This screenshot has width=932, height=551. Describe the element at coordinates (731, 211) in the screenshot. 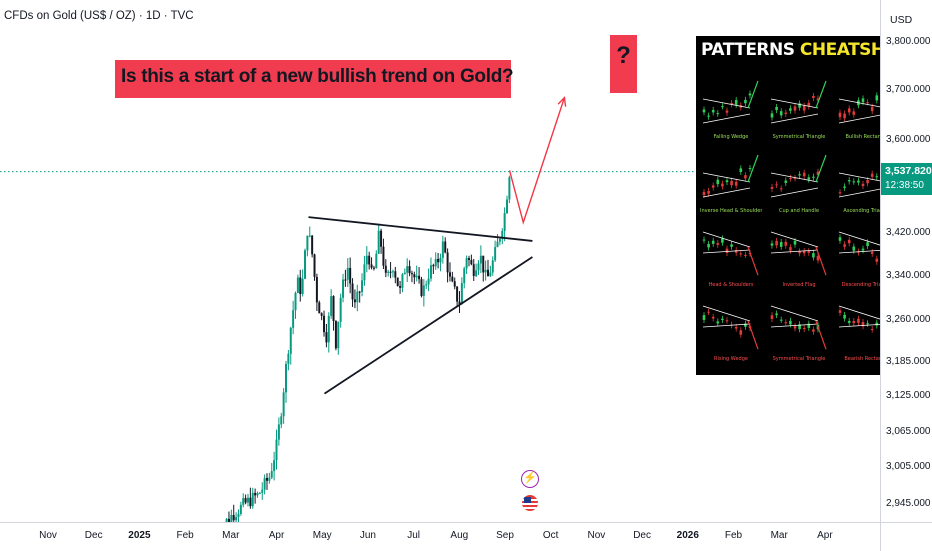

I see `pattern-label: Inverse Head & Shoulders` at that location.